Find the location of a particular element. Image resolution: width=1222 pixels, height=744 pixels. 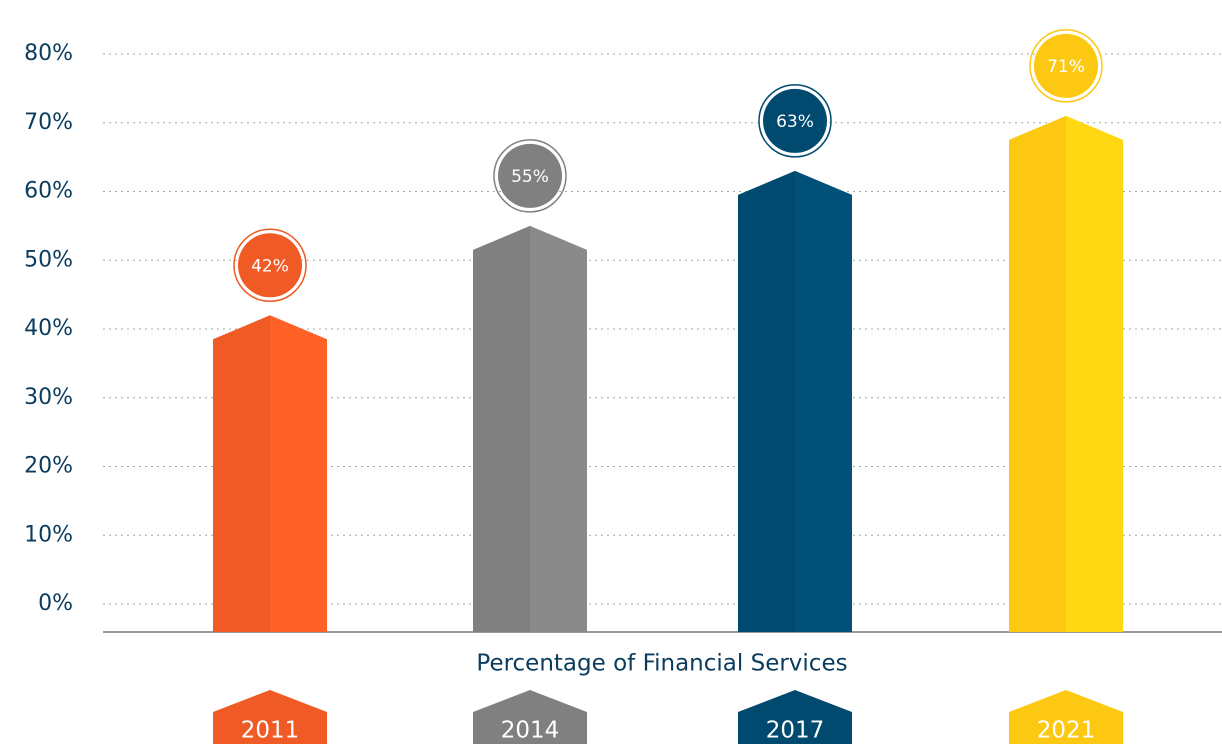

value-label: 71% is located at coordinates (1066, 67).